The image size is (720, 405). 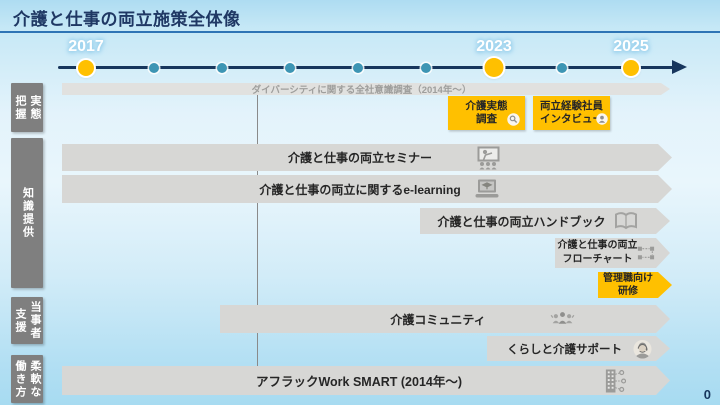 What do you see at coordinates (360, 32) in the screenshot?
I see `title-divider` at bounding box center [360, 32].